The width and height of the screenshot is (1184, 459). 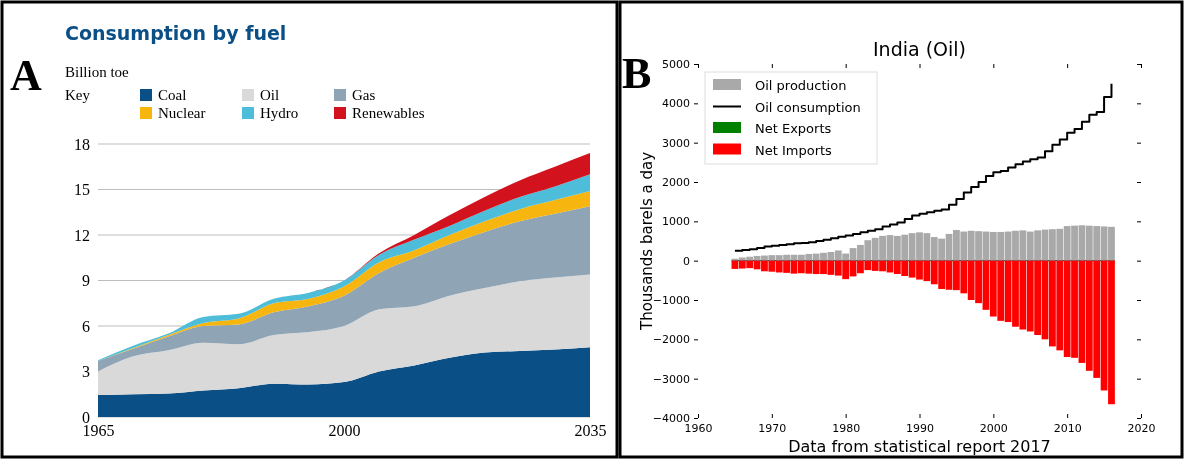 What do you see at coordinates (676, 222) in the screenshot?
I see `y-tick-label: 1000` at bounding box center [676, 222].